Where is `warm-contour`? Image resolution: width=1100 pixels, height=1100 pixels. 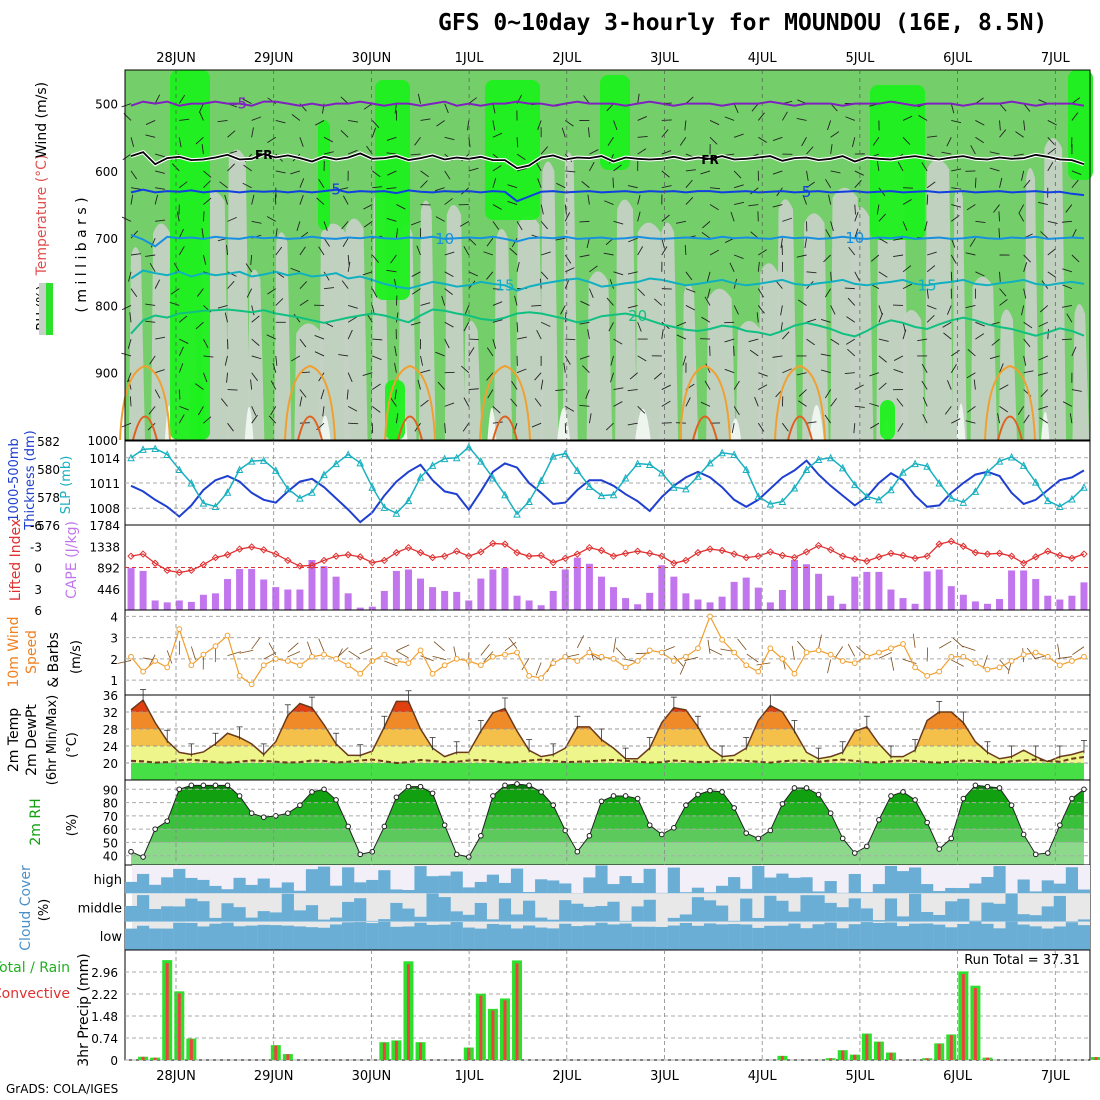 warm-contour is located at coordinates (145, 428).